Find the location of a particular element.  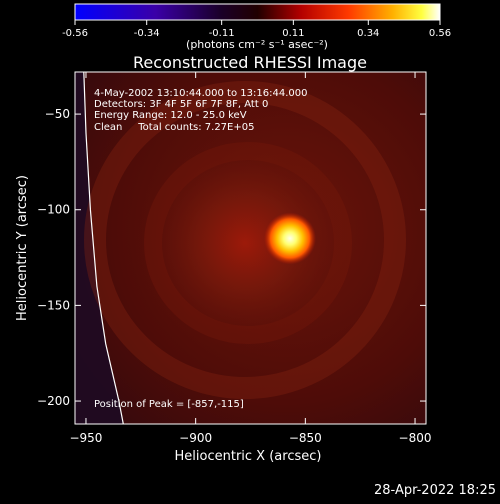

colorbar-tick-label: 0.56 is located at coordinates (440, 33).